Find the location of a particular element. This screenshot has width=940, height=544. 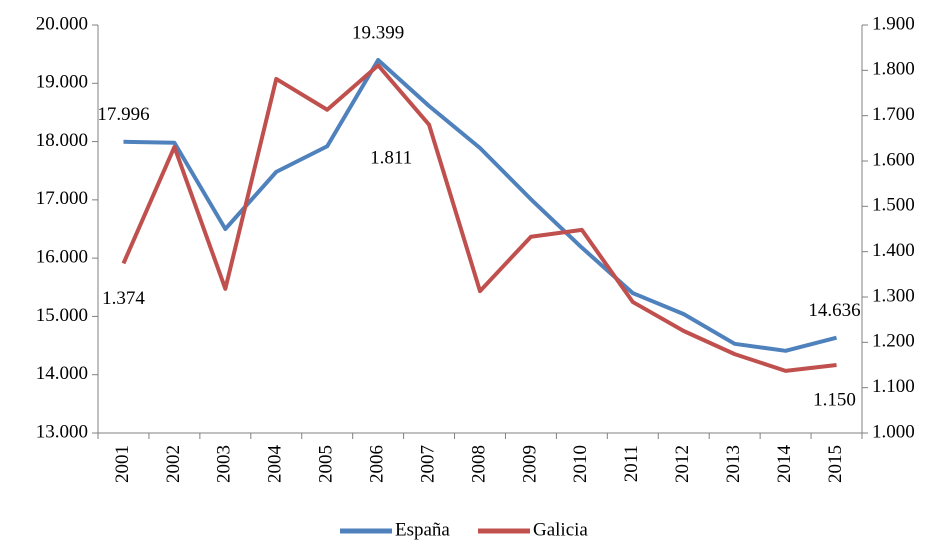

y2-tick-label: 1.700 is located at coordinates (893, 114).